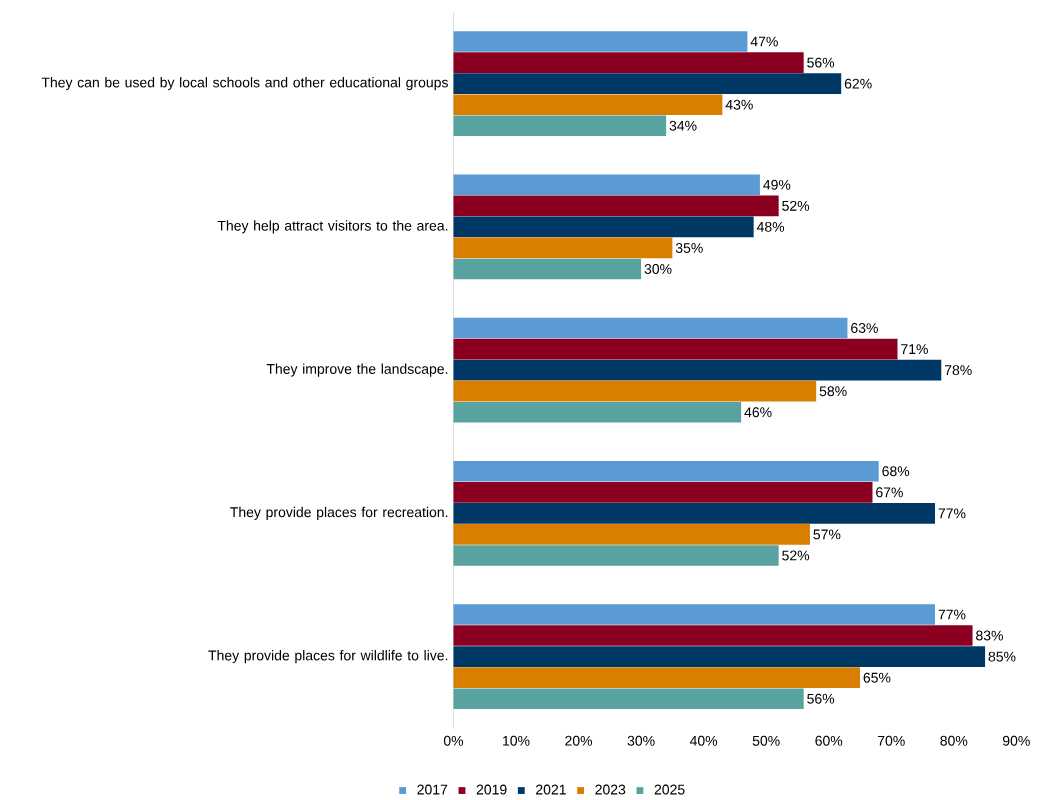 The height and width of the screenshot is (800, 1043). What do you see at coordinates (357, 370) in the screenshot?
I see `y-tick-label: They improve the landscape.` at bounding box center [357, 370].